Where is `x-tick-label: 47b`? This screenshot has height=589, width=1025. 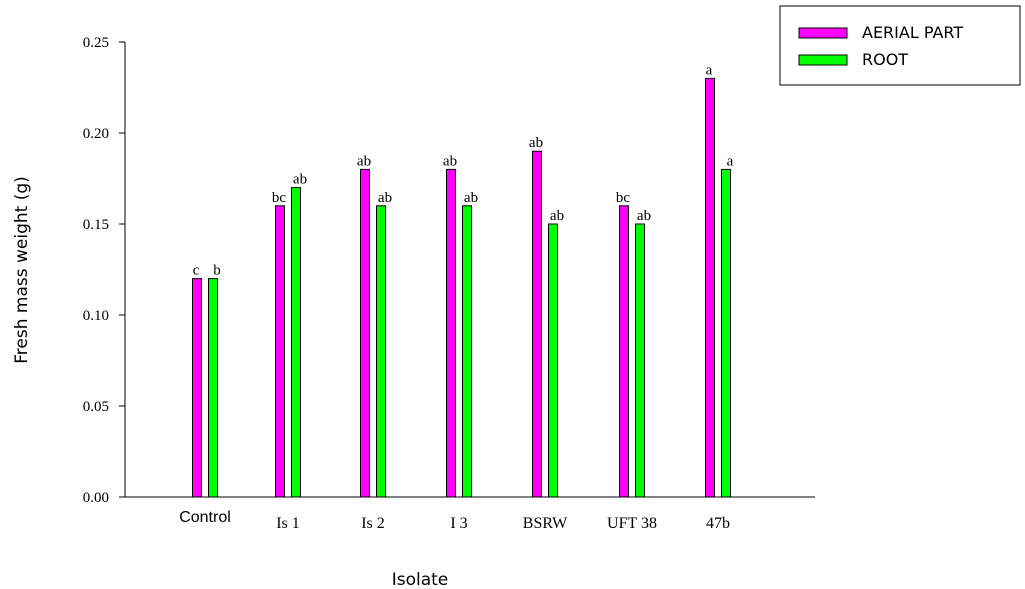 x-tick-label: 47b is located at coordinates (718, 523).